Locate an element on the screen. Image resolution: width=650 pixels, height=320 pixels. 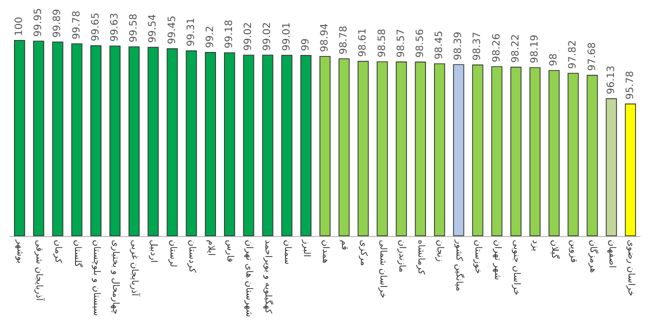
data-label: 99 is located at coordinates (306, 45).